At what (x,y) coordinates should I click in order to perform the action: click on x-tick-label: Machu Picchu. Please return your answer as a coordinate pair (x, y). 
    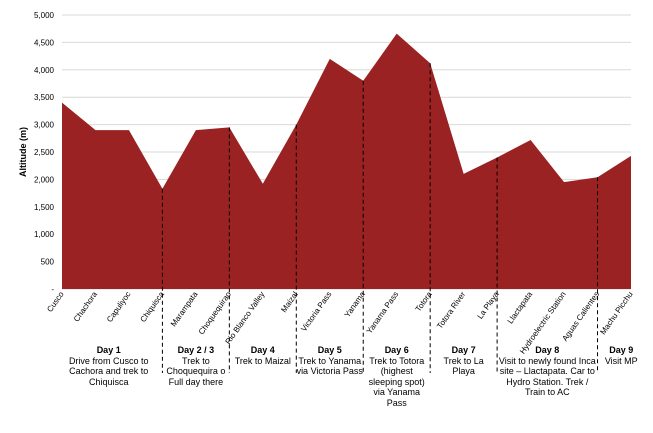
    Looking at the image, I should click on (616, 313).